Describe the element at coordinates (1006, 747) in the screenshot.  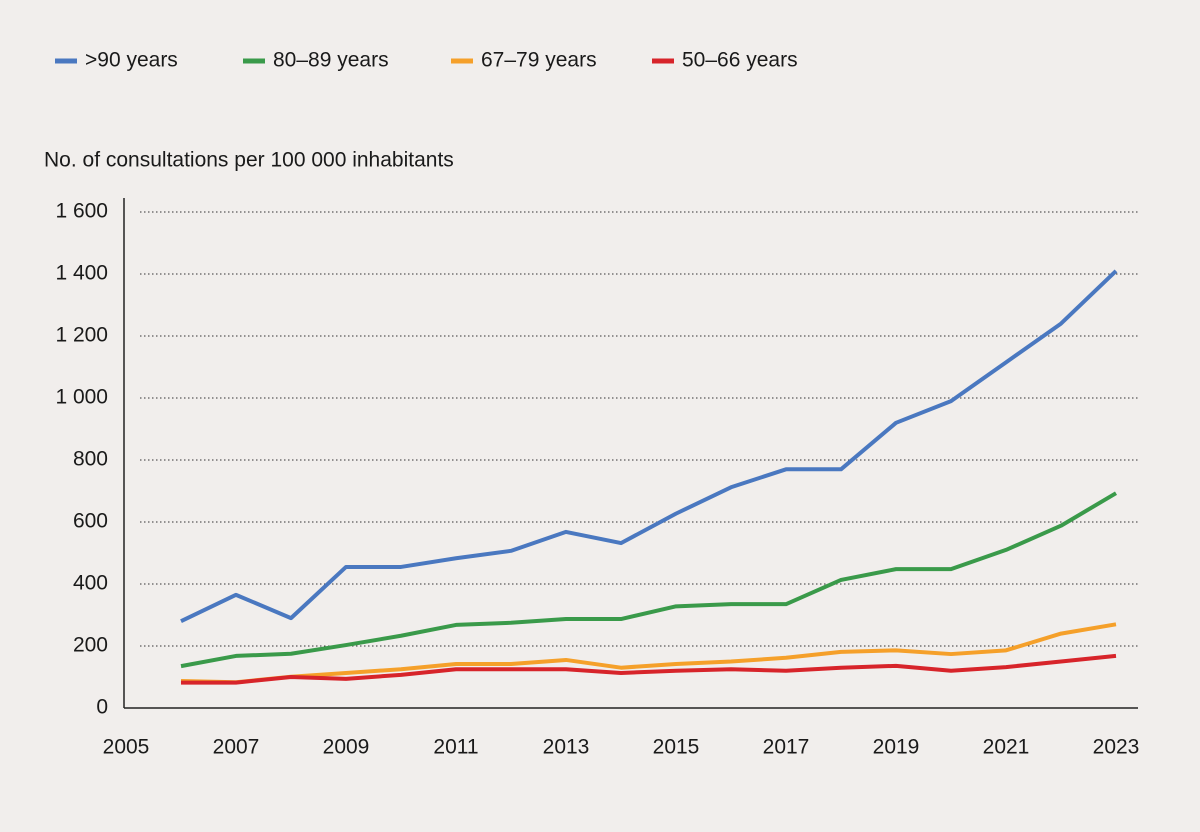
I see `x-tick-label: 2021` at that location.